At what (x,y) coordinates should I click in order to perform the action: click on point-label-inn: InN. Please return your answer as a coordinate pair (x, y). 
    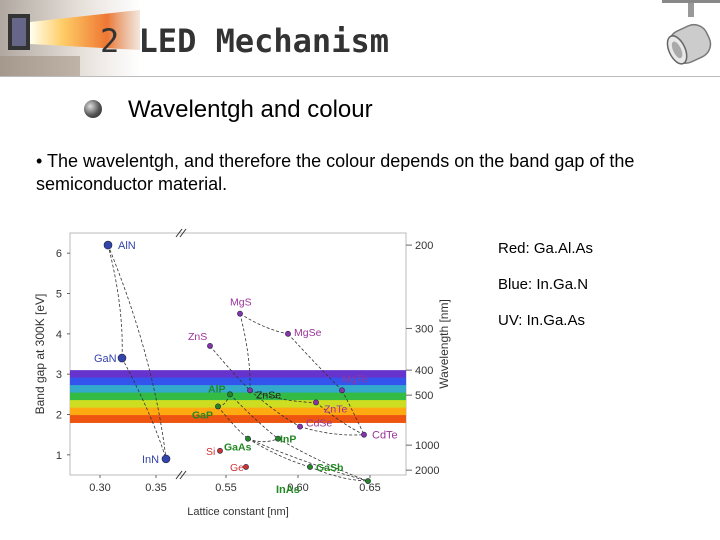
    Looking at the image, I should click on (150, 460).